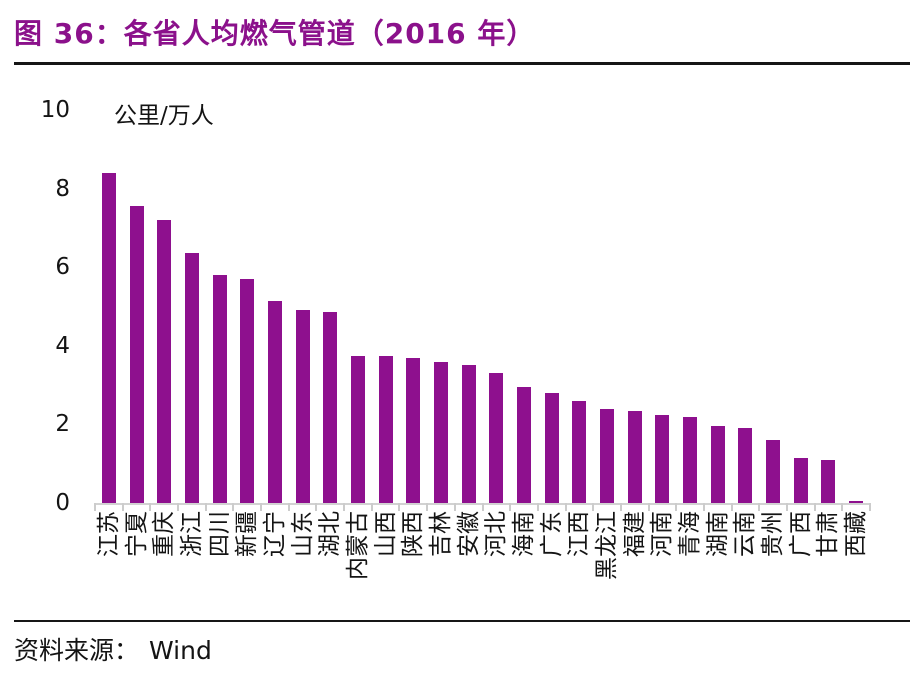 Image resolution: width=924 pixels, height=684 pixels. What do you see at coordinates (462, 621) in the screenshot?
I see `footer-divider` at bounding box center [462, 621].